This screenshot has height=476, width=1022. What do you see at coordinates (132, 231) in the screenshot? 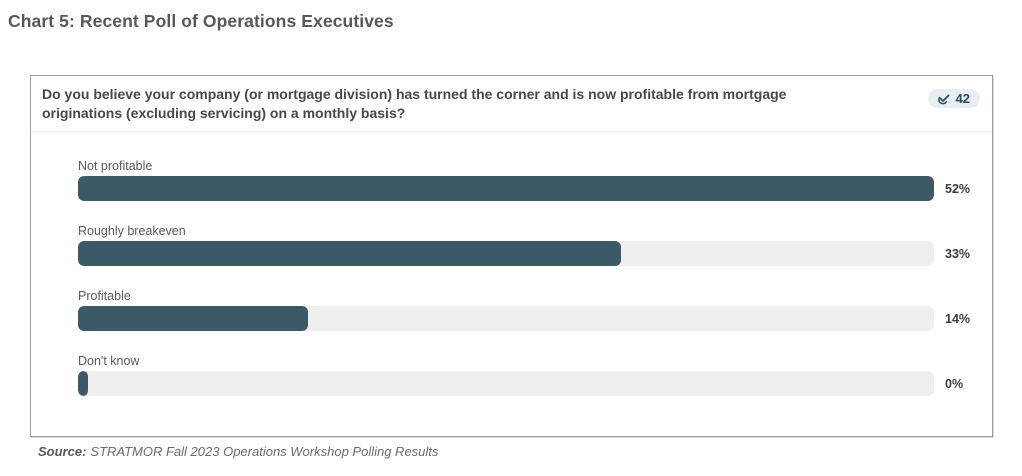
I see `bar-category-label: Roughly breakeven` at bounding box center [132, 231].